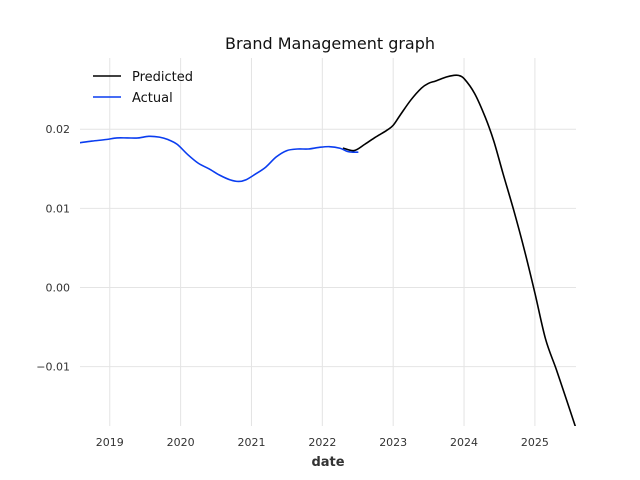  I want to click on x-tick-label: 2025, so click(535, 442).